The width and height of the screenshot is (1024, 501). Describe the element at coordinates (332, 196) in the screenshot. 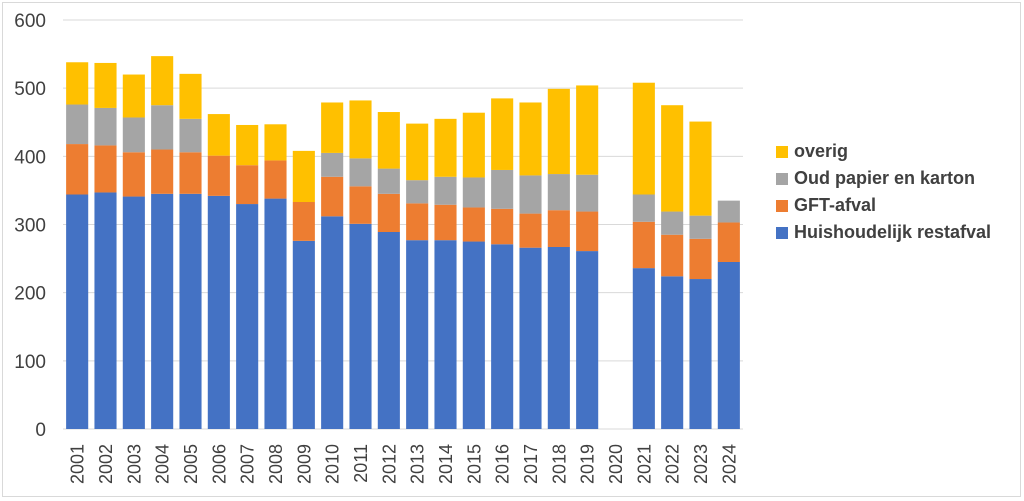

I see `bar-segment-2010-gft-afval` at that location.